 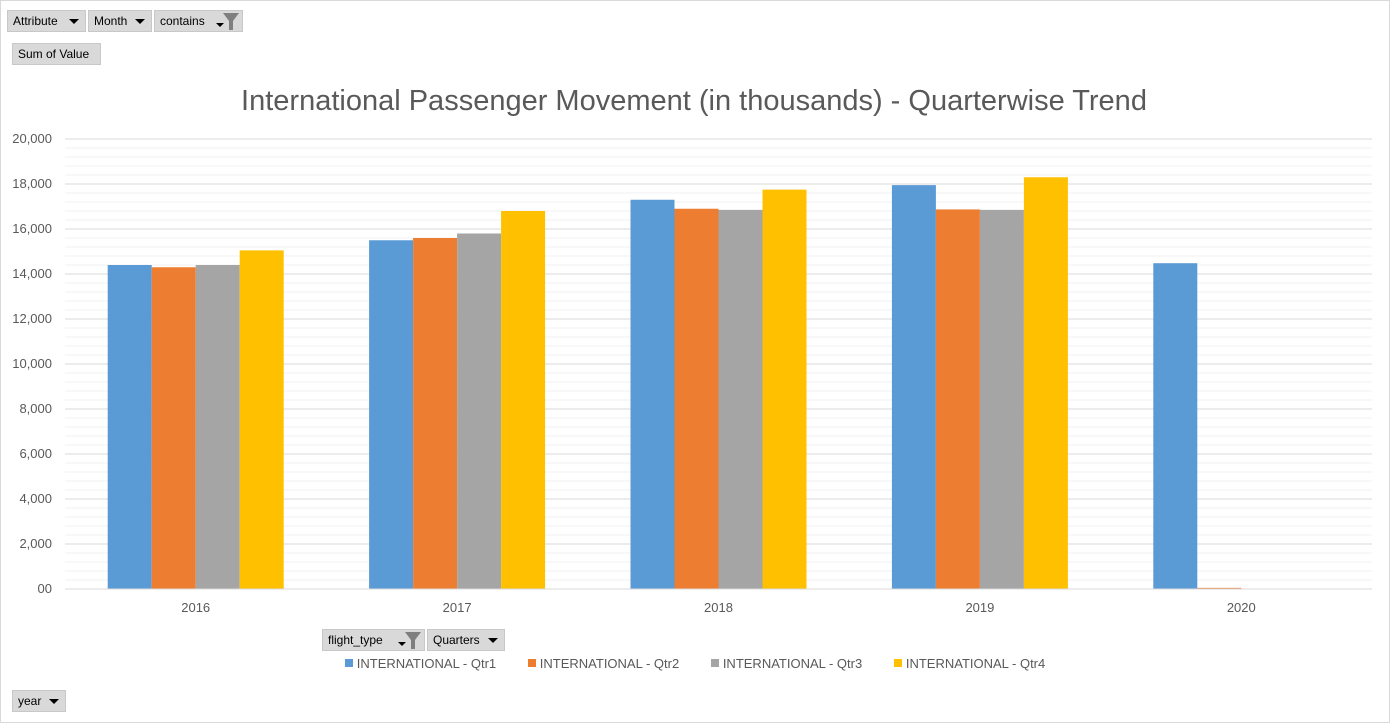 What do you see at coordinates (426, 663) in the screenshot?
I see `legend-label: INTERNATIONAL - Qtr1` at bounding box center [426, 663].